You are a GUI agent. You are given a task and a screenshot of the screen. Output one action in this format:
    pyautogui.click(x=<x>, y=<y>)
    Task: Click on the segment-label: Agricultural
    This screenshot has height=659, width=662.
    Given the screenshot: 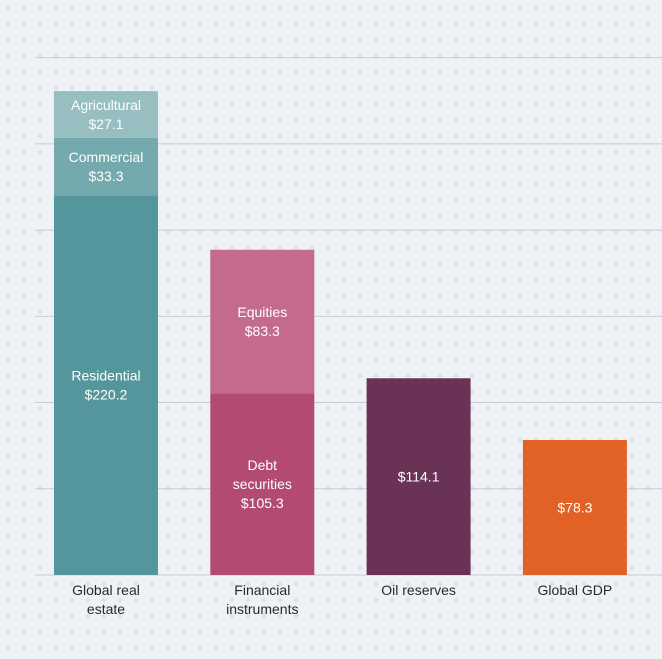 What is the action you would take?
    pyautogui.click(x=106, y=105)
    